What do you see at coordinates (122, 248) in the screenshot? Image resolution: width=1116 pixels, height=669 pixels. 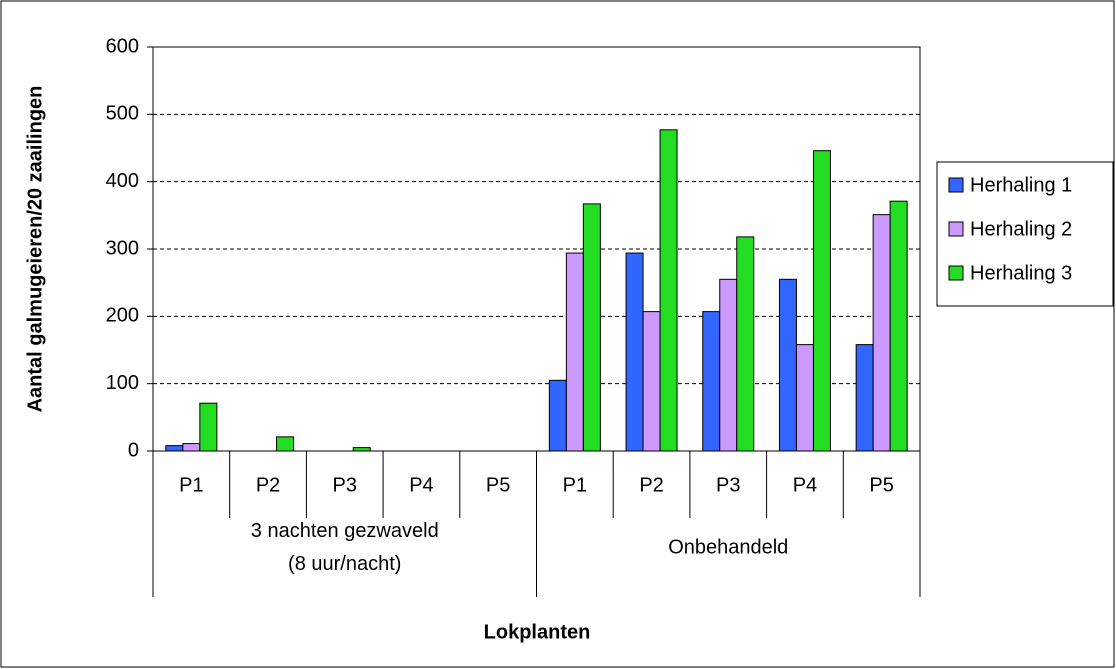 I see `y-tick-label: 300` at bounding box center [122, 248].